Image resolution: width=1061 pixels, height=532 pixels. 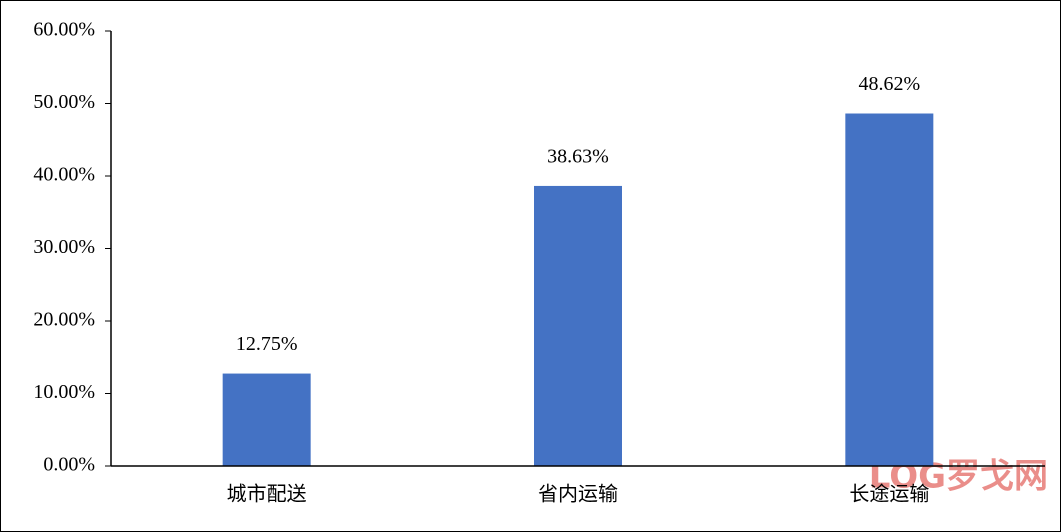 I want to click on y-tick-label: 60.00%, so click(x=64, y=30).